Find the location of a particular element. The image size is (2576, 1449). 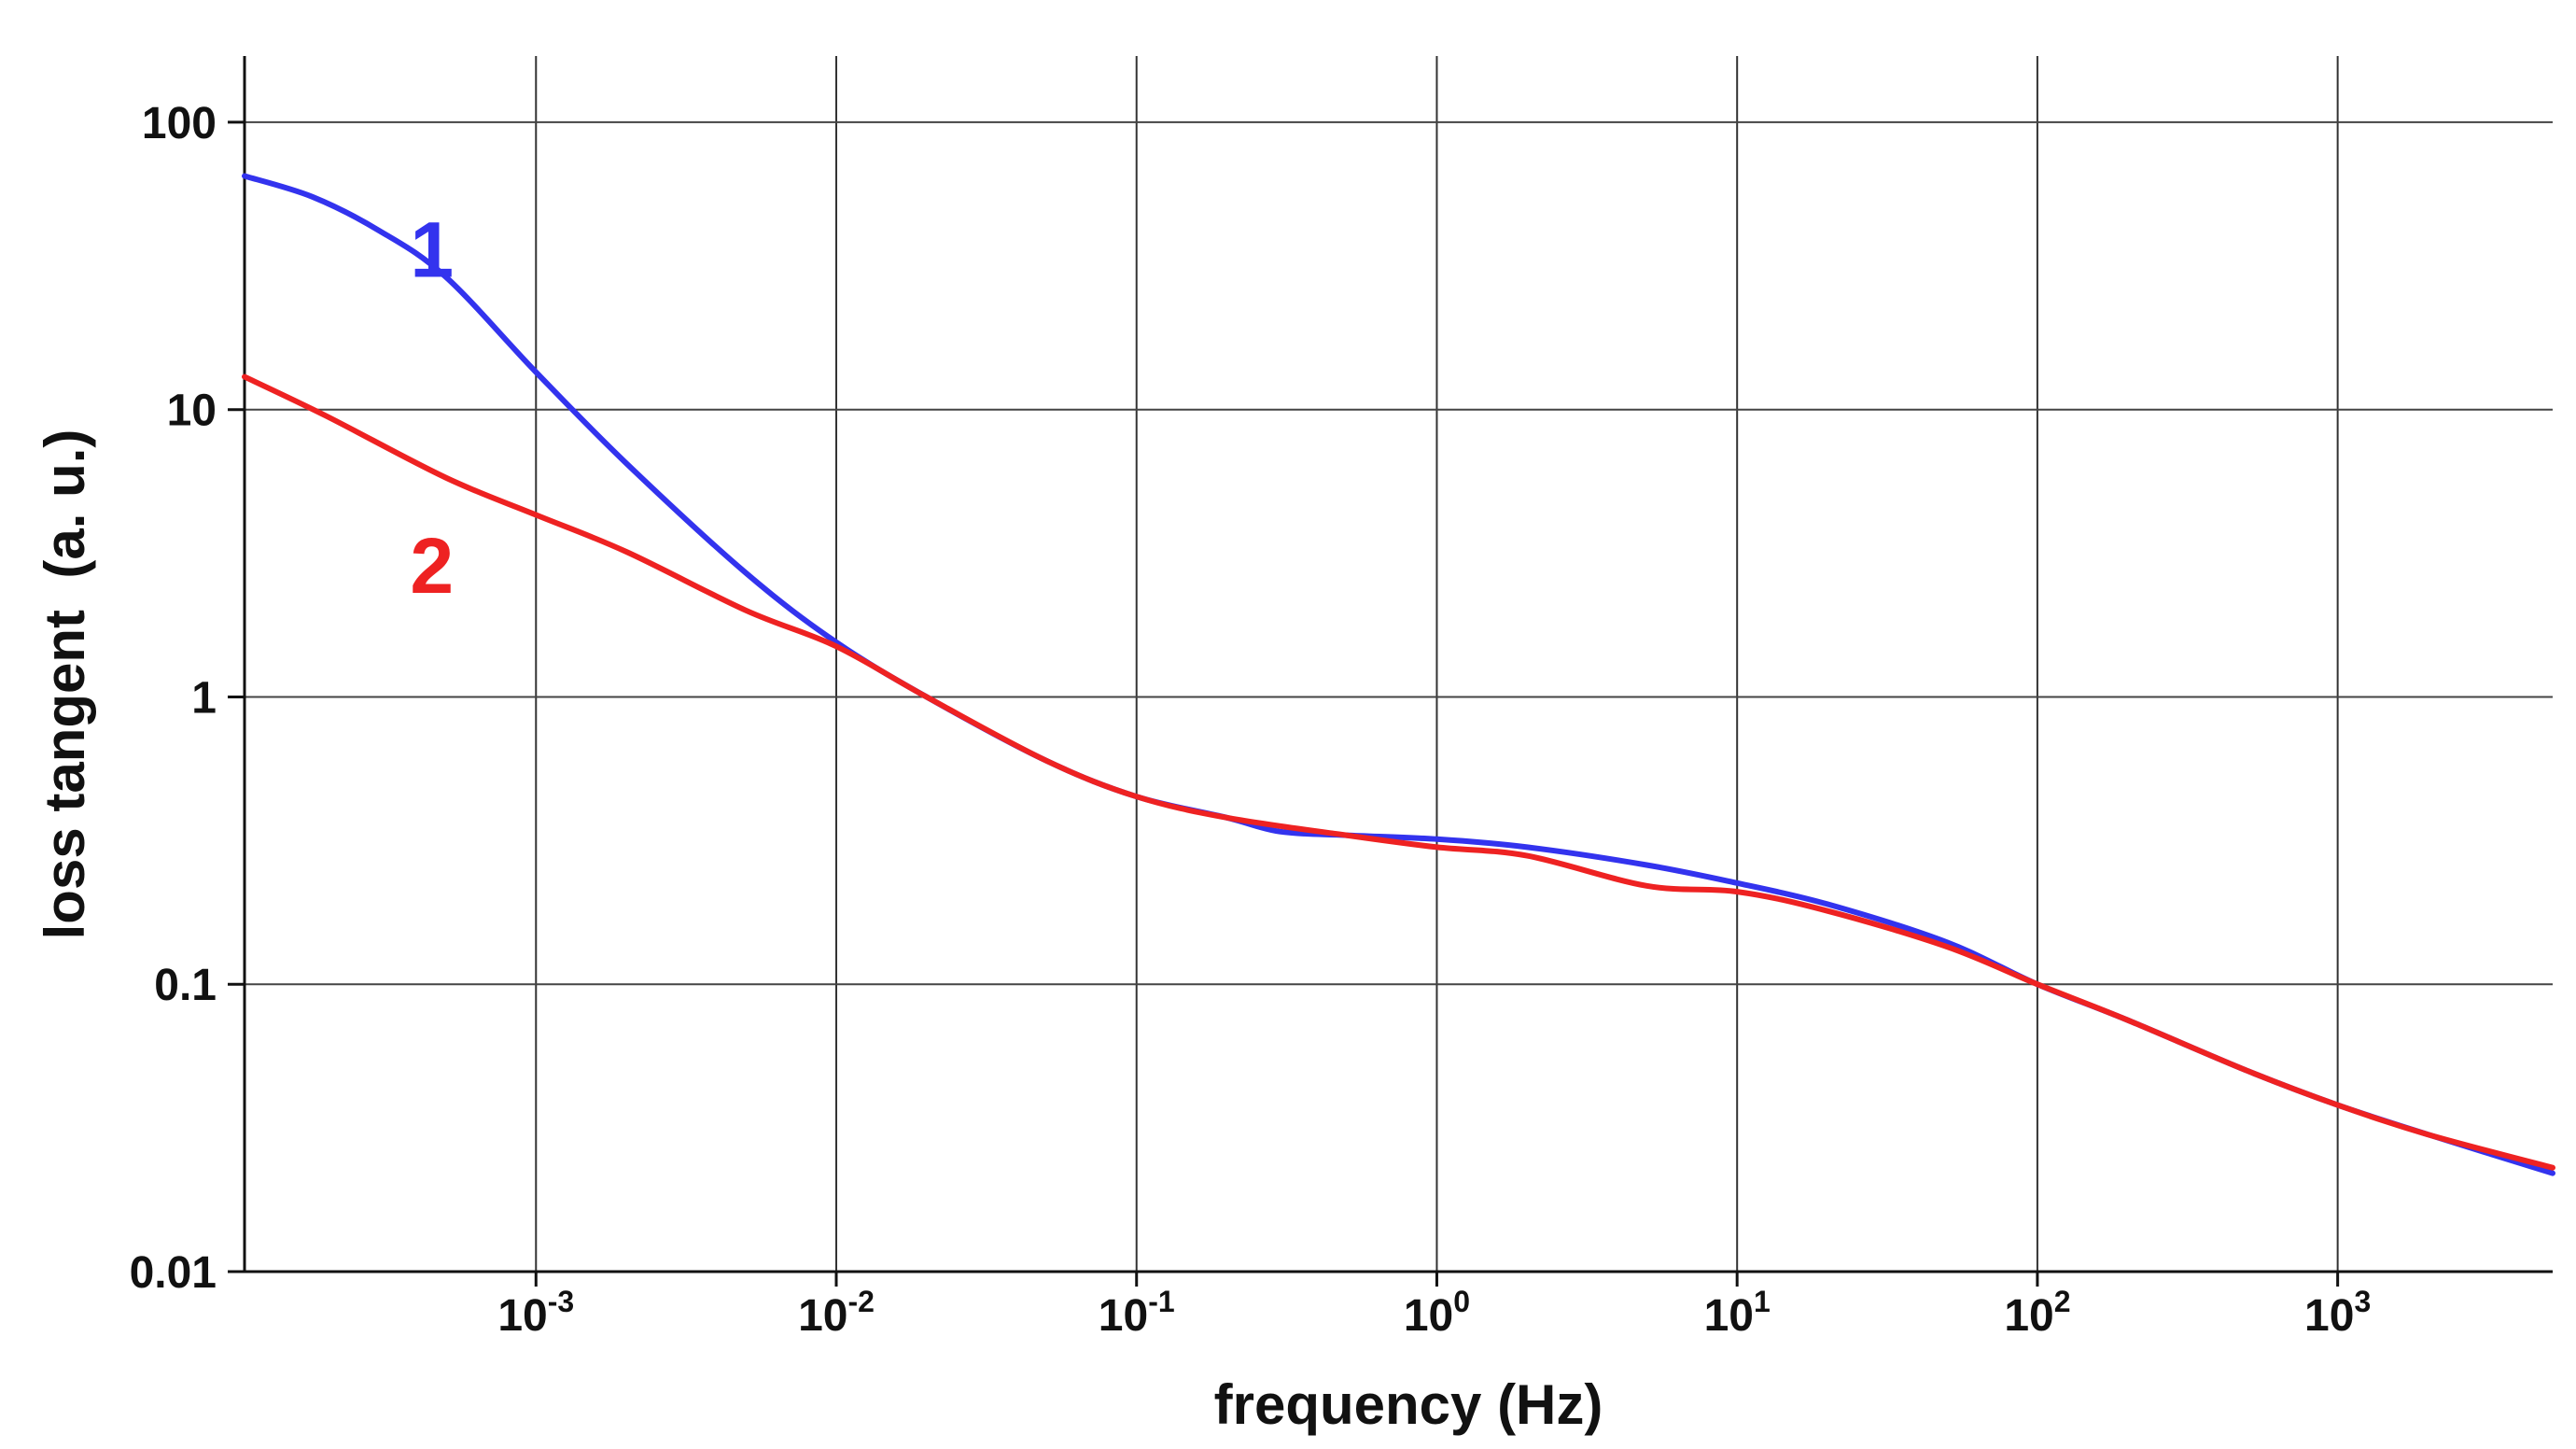

x-tick-label: 10⁰ is located at coordinates (1437, 1313).